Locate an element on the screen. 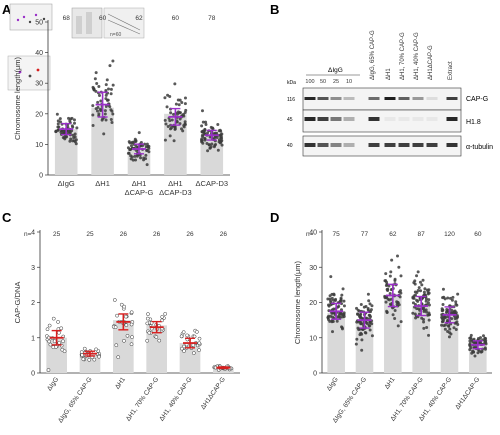 This screenshot has height=435, width=500. n-value: 26 is located at coordinates (157, 234).